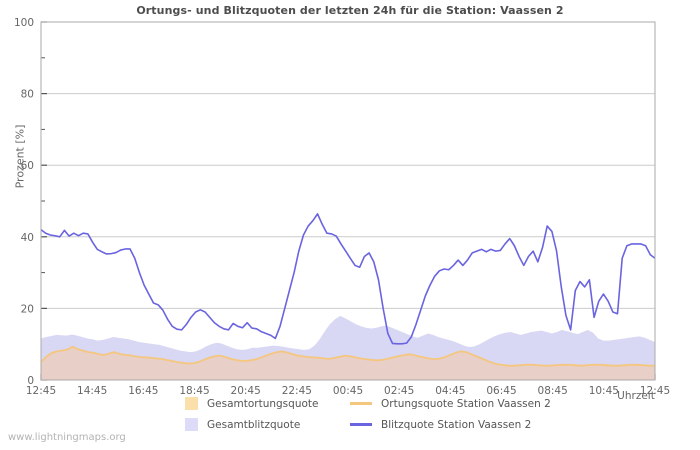  What do you see at coordinates (636, 396) in the screenshot?
I see `x-axis-label: Uhrzeit` at bounding box center [636, 396].